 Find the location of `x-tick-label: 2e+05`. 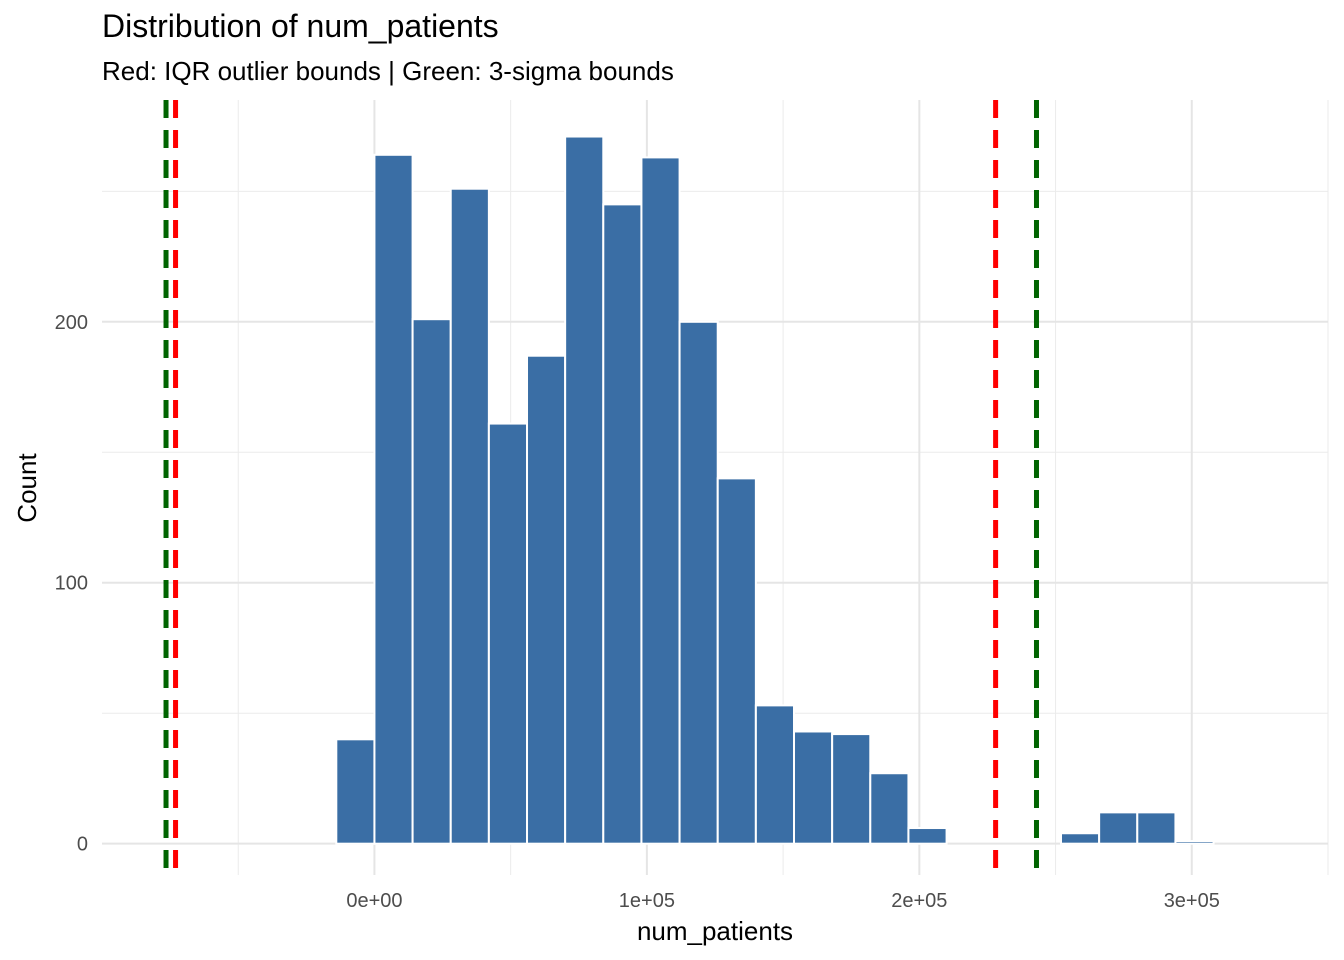

x-tick-label: 2e+05 is located at coordinates (919, 901).